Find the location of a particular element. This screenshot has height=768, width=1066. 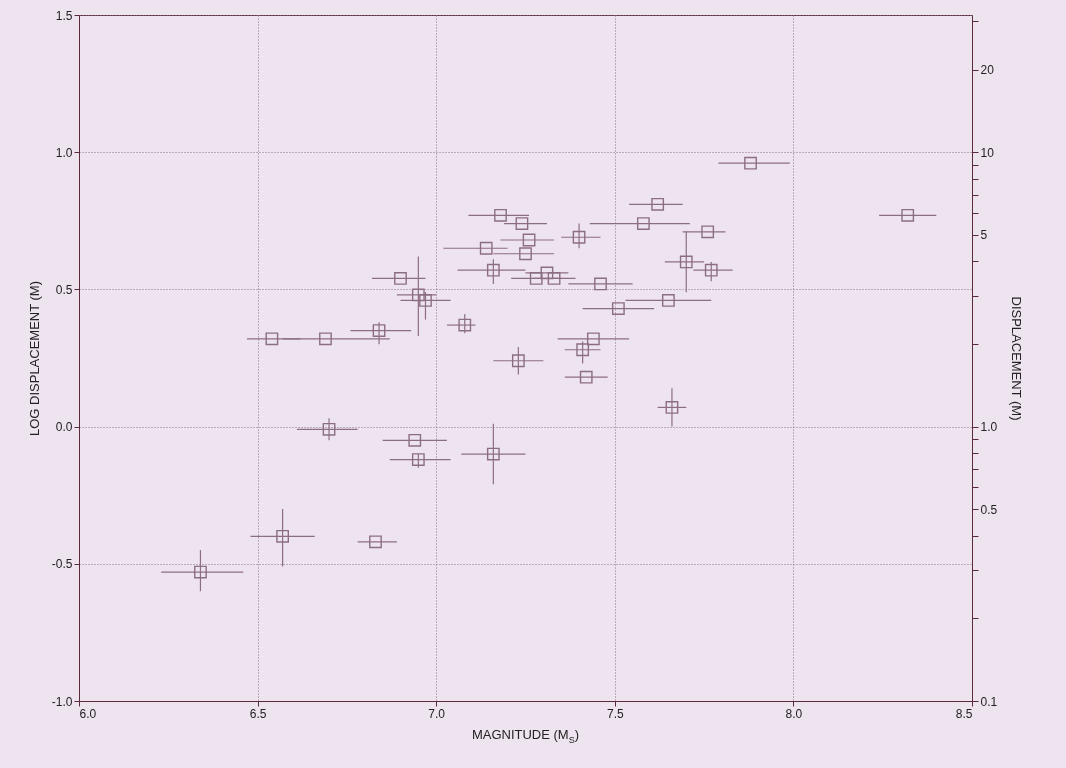

y2-tick-label: 0.5 is located at coordinates (989, 509).